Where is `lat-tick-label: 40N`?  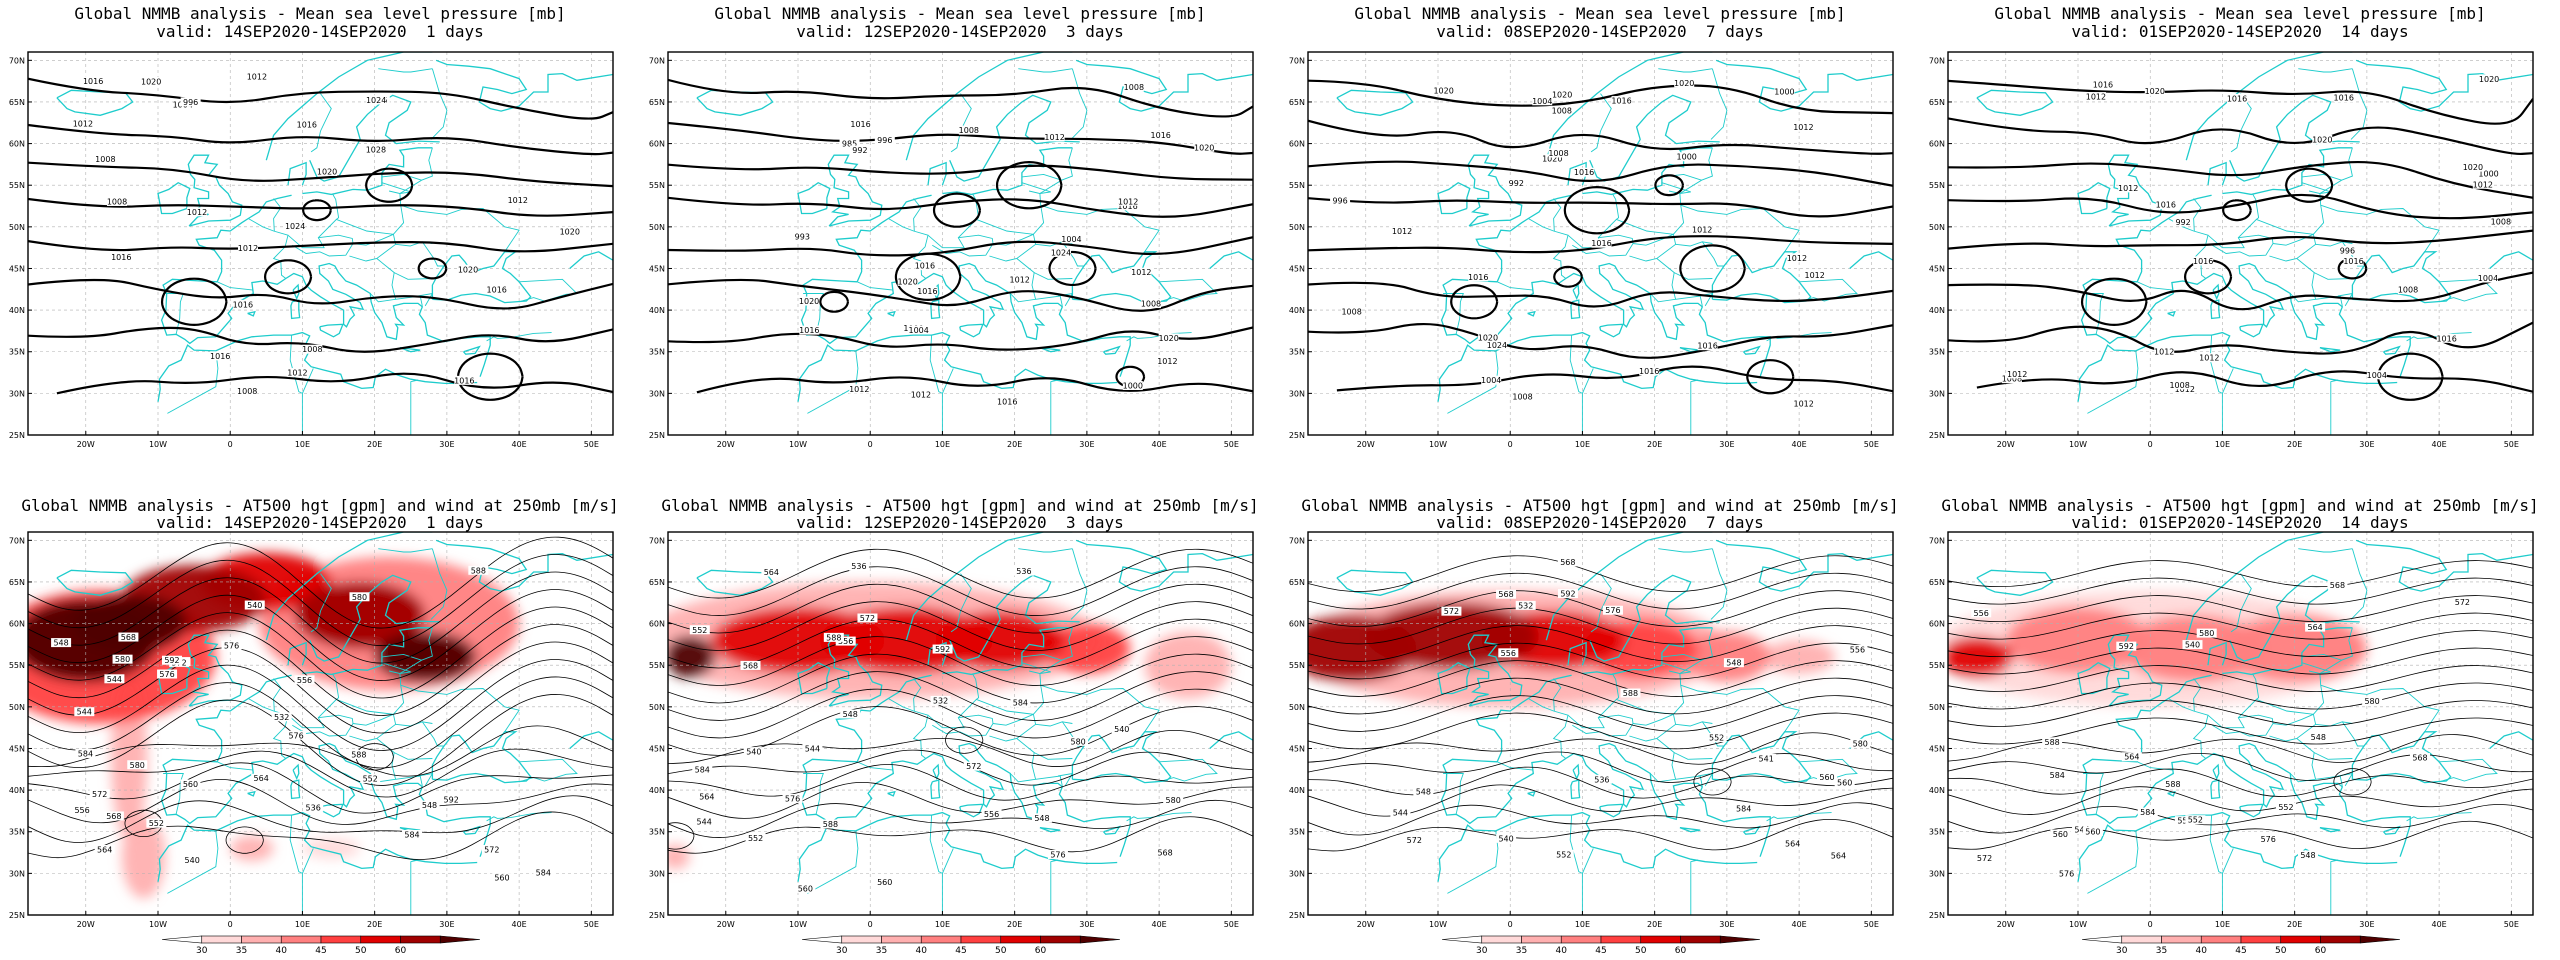
lat-tick-label: 40N is located at coordinates (1297, 790).